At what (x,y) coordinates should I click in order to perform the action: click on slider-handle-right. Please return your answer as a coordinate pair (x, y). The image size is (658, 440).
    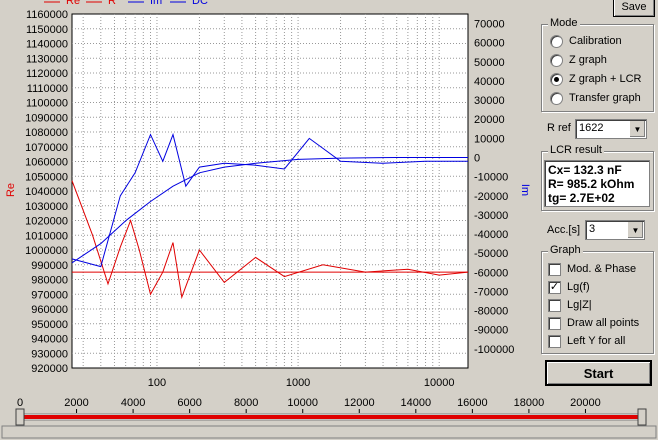
    Looking at the image, I should click on (642, 417).